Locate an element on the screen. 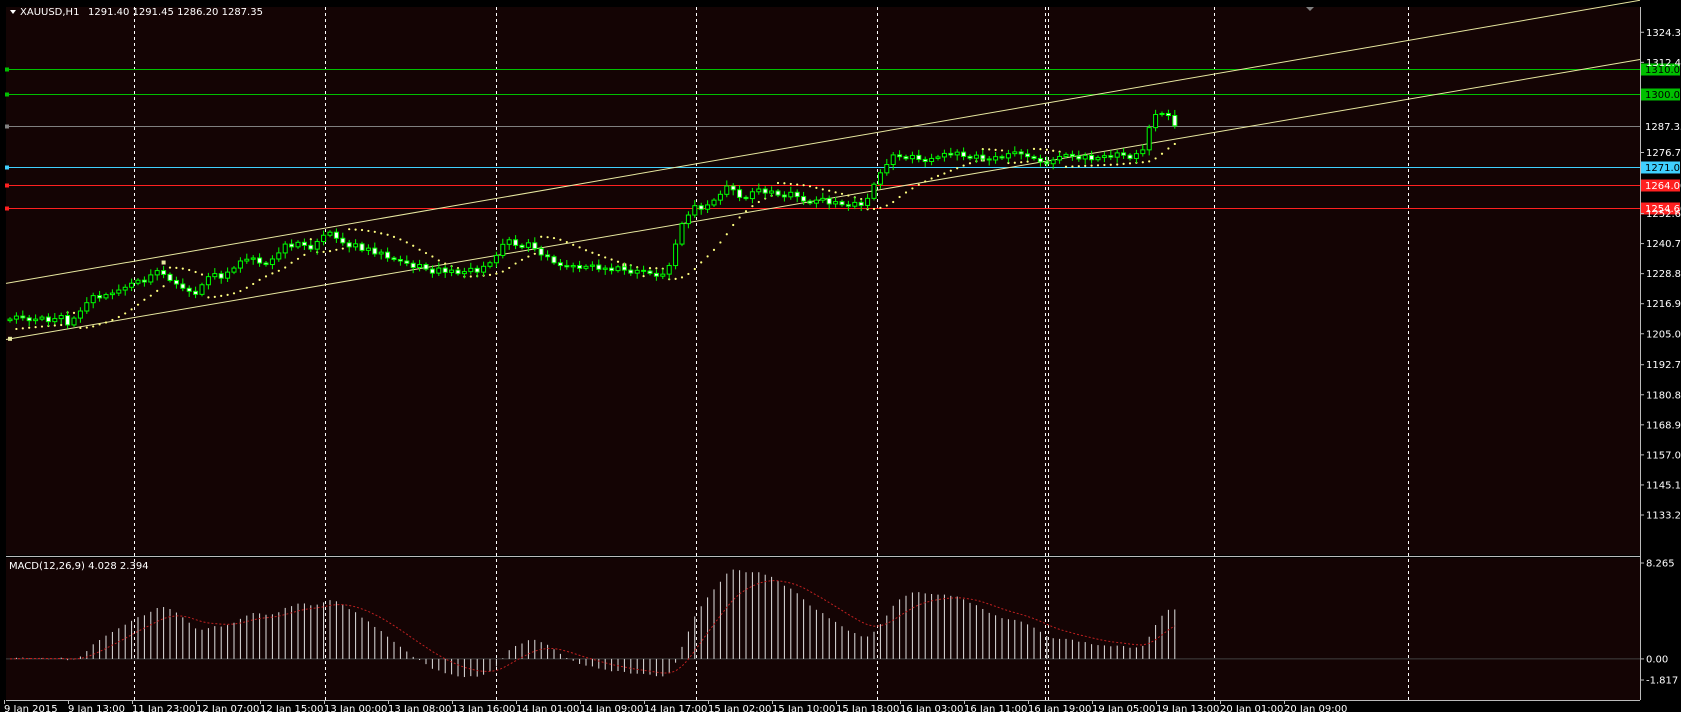 The height and width of the screenshot is (712, 1681). macd-series is located at coordinates (823, 623).